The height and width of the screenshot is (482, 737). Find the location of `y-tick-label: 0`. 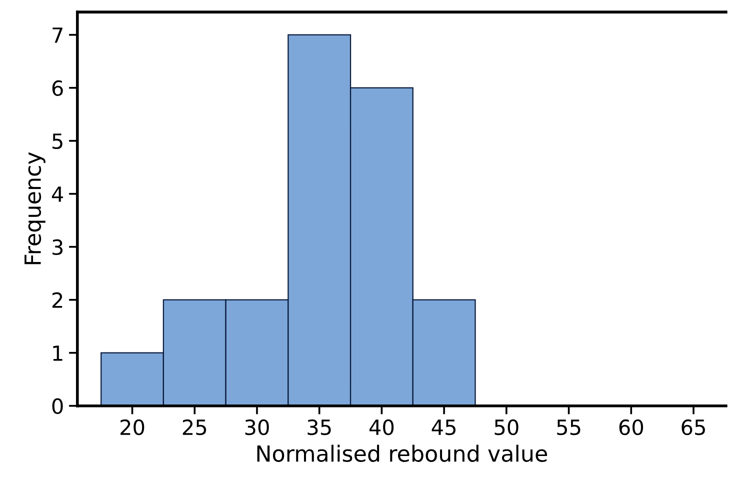

y-tick-label: 0 is located at coordinates (57, 406).